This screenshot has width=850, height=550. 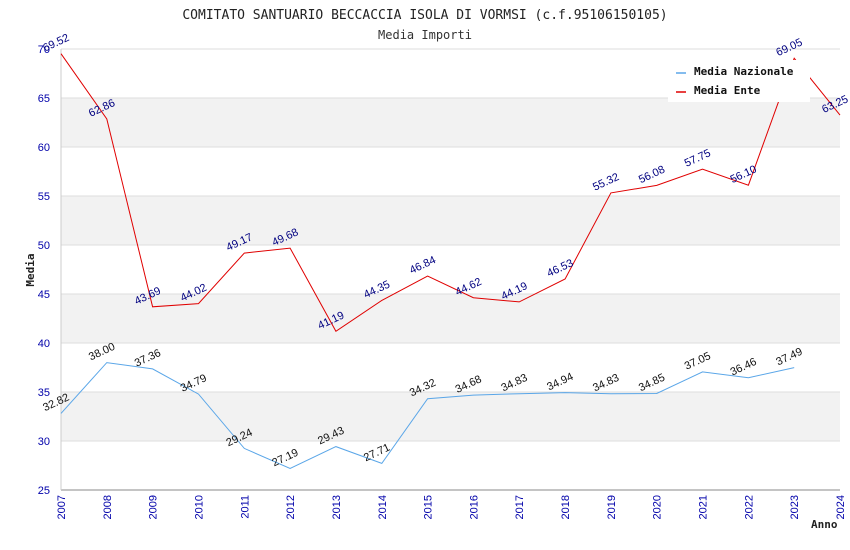 I want to click on legend-label-media-nazionale: Media Nazionale, so click(x=744, y=71).